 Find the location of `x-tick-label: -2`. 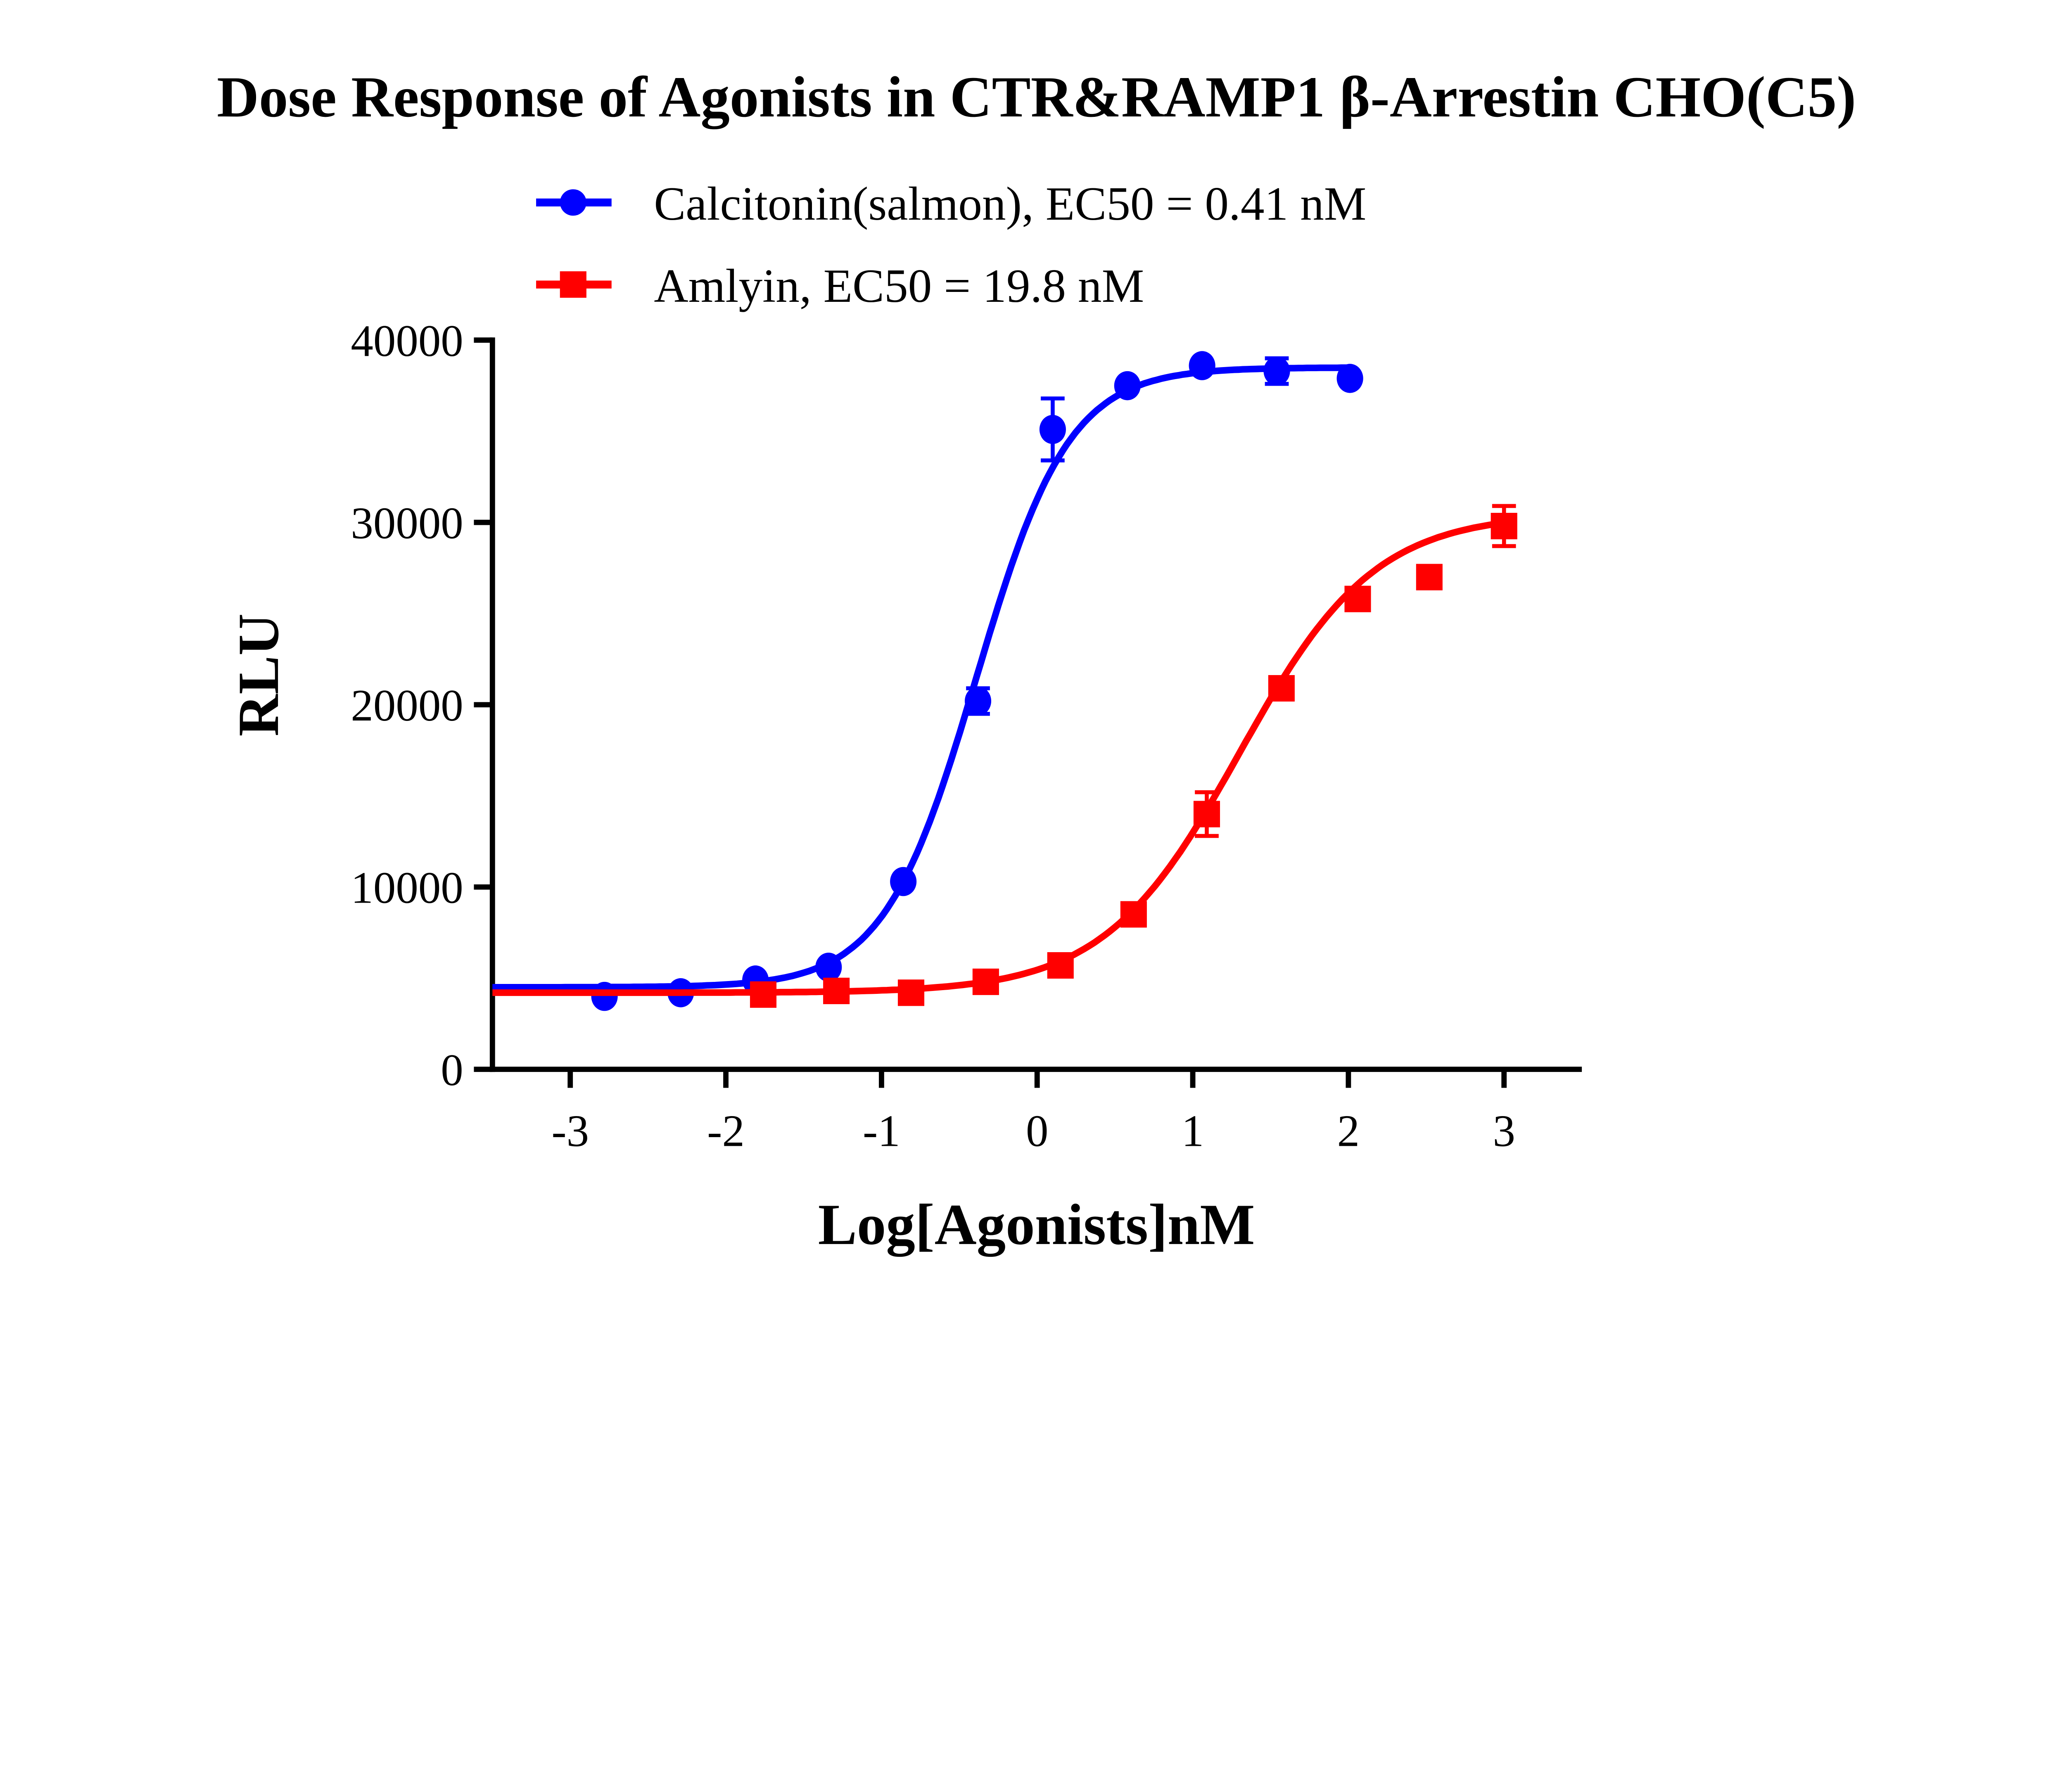

x-tick-label: -2 is located at coordinates (726, 1131).